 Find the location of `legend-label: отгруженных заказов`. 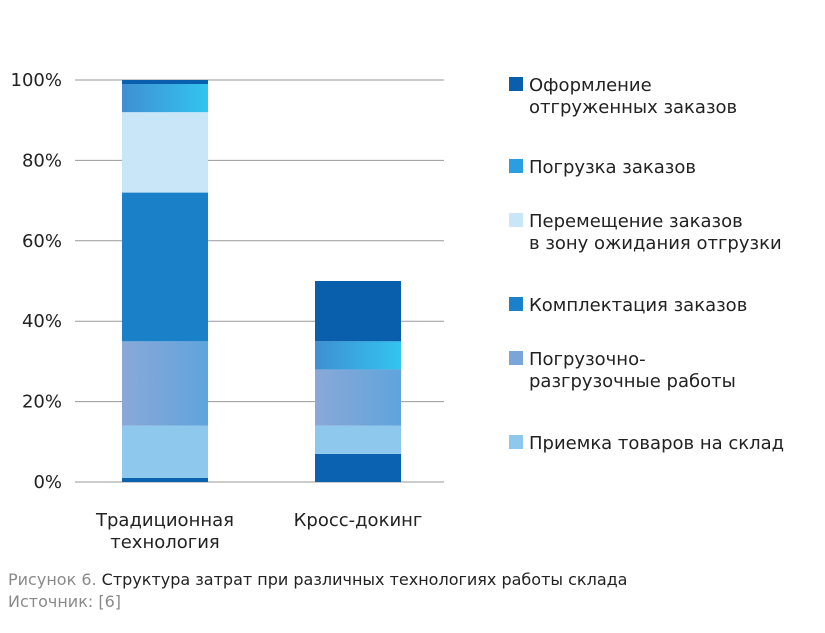

legend-label: отгруженных заказов is located at coordinates (633, 107).